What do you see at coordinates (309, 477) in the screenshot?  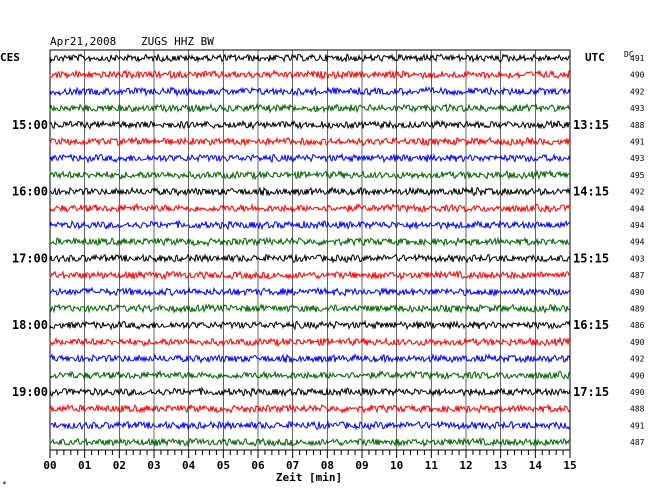 I see `x-axis-label: Zeit [min]` at bounding box center [309, 477].